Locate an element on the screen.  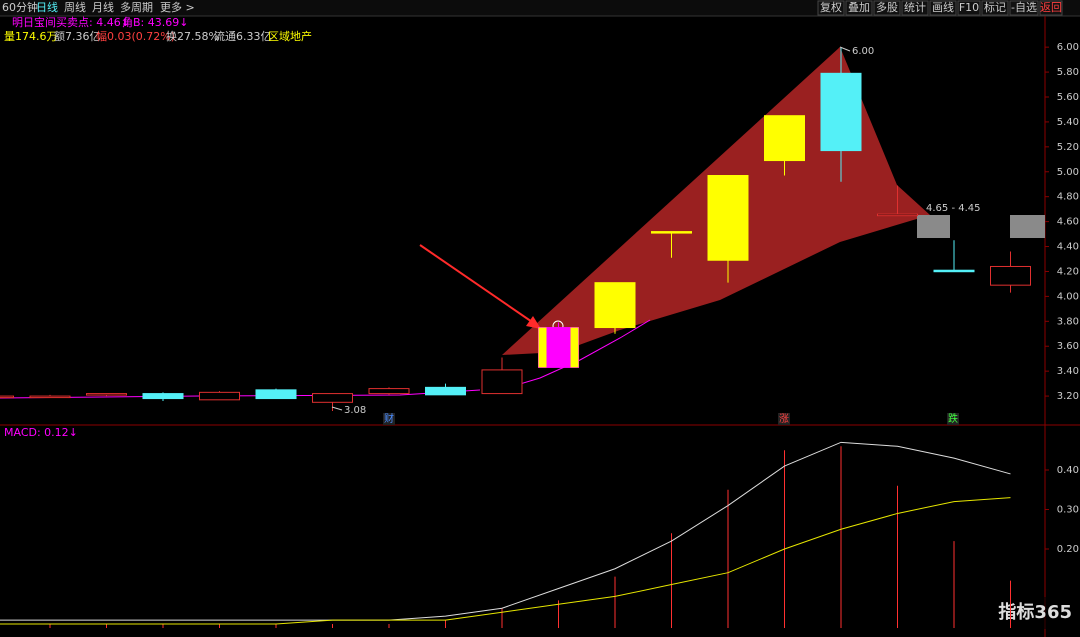
annotation: 3.08 is located at coordinates (355, 410).